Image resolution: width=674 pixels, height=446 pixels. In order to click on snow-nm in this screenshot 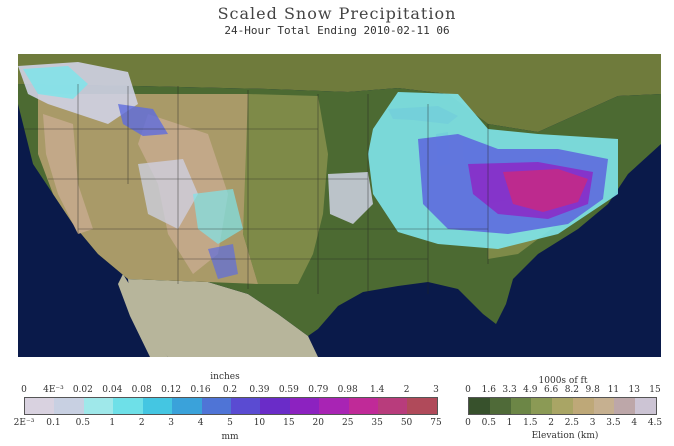, I will do `click(223, 261)`.